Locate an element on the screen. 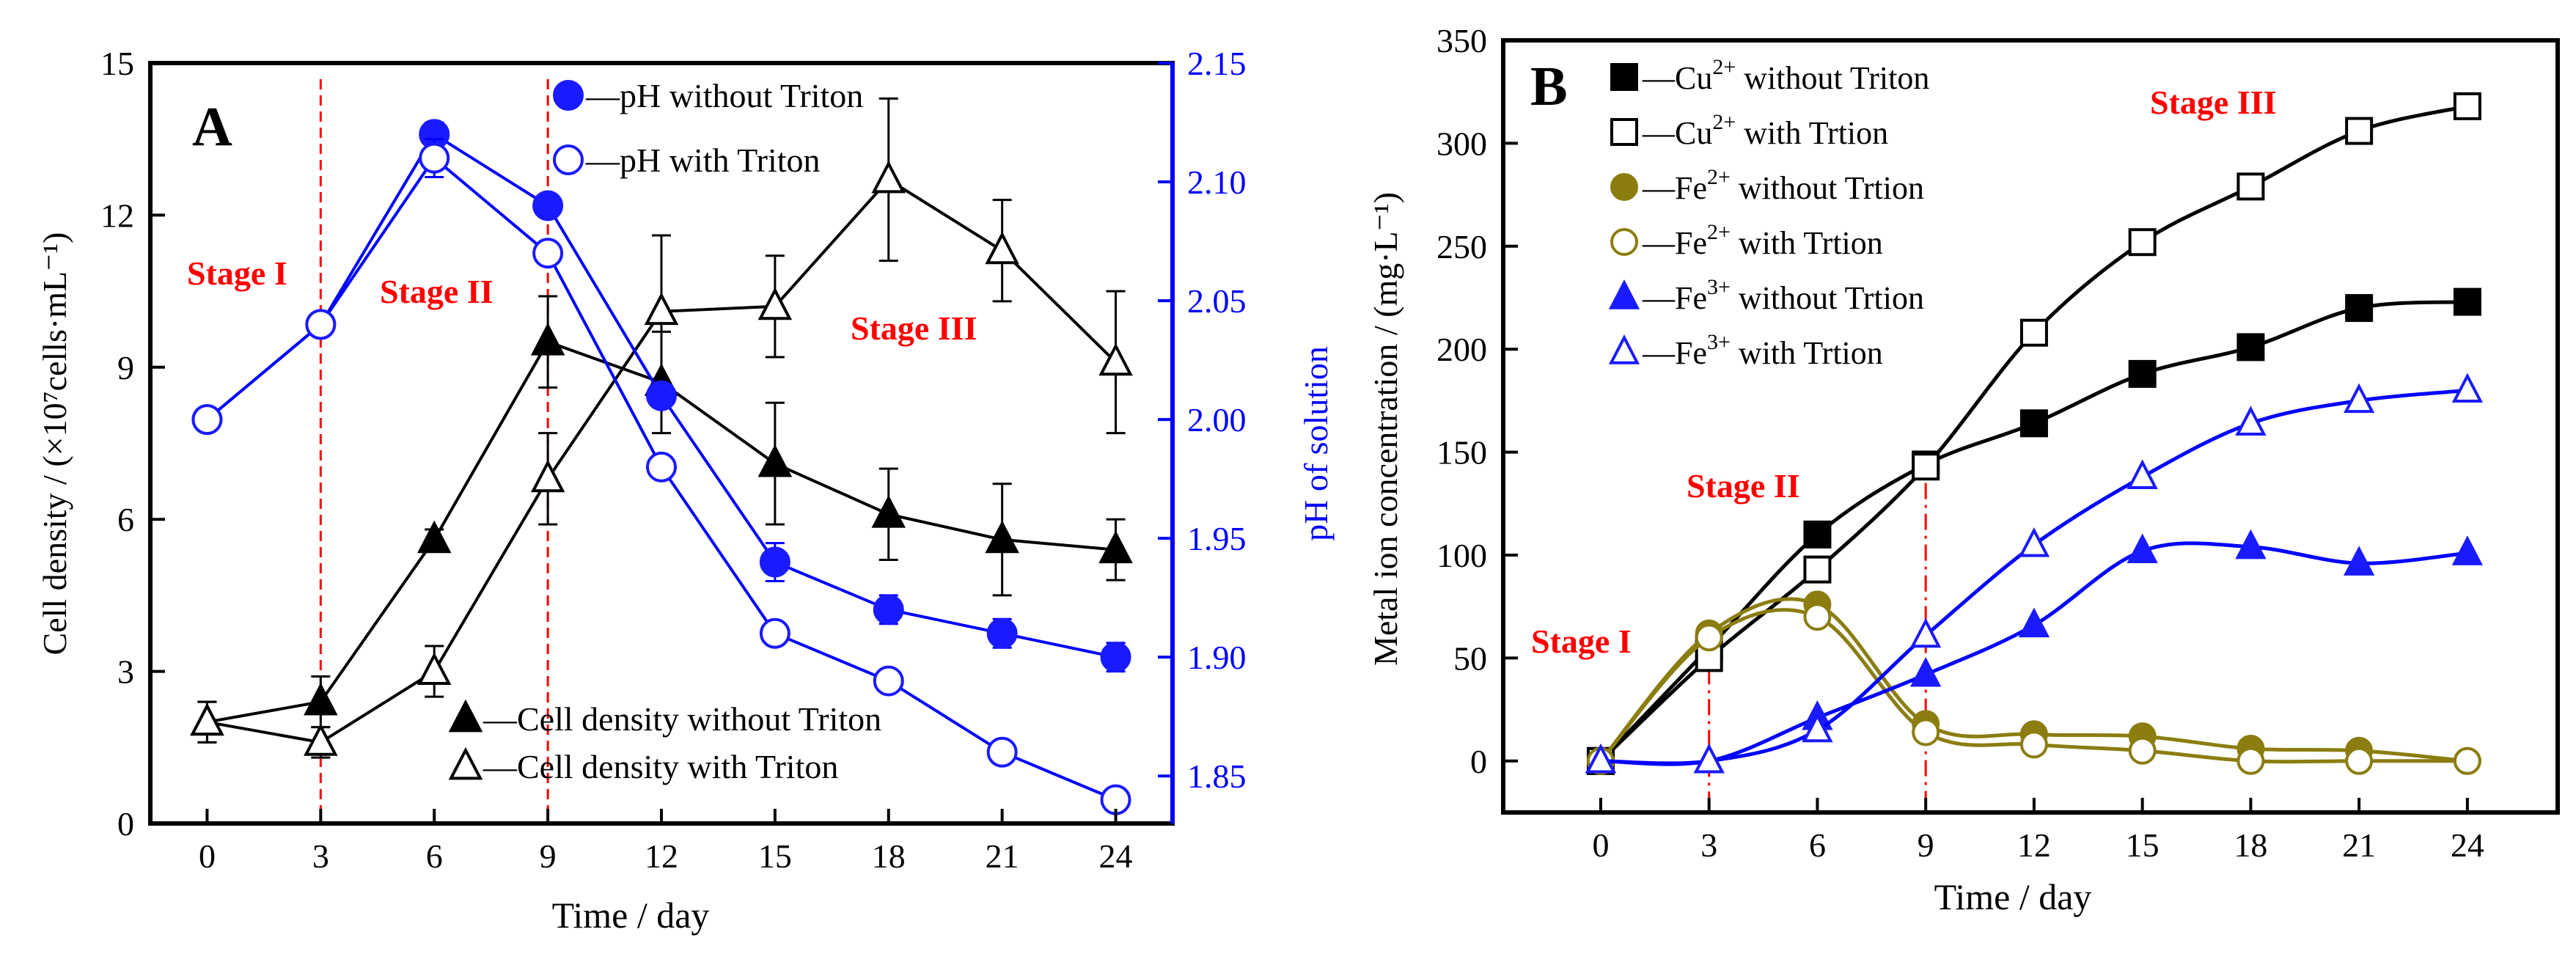  panel-a-ytick-left-label-4: 12 is located at coordinates (117, 215).